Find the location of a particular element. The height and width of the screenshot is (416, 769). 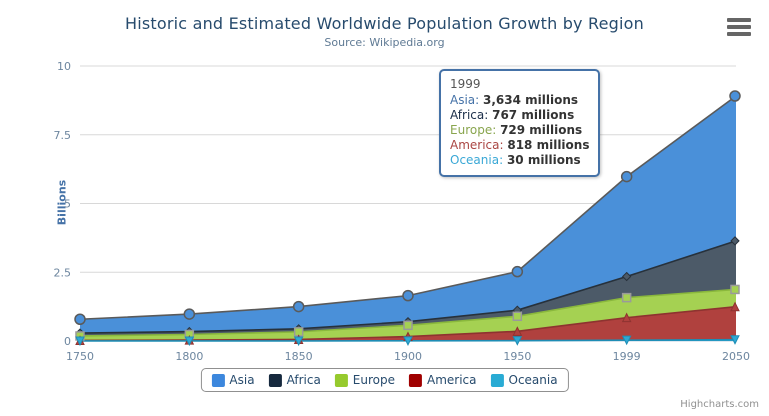

hamburger-menu-icon is located at coordinates (739, 27).